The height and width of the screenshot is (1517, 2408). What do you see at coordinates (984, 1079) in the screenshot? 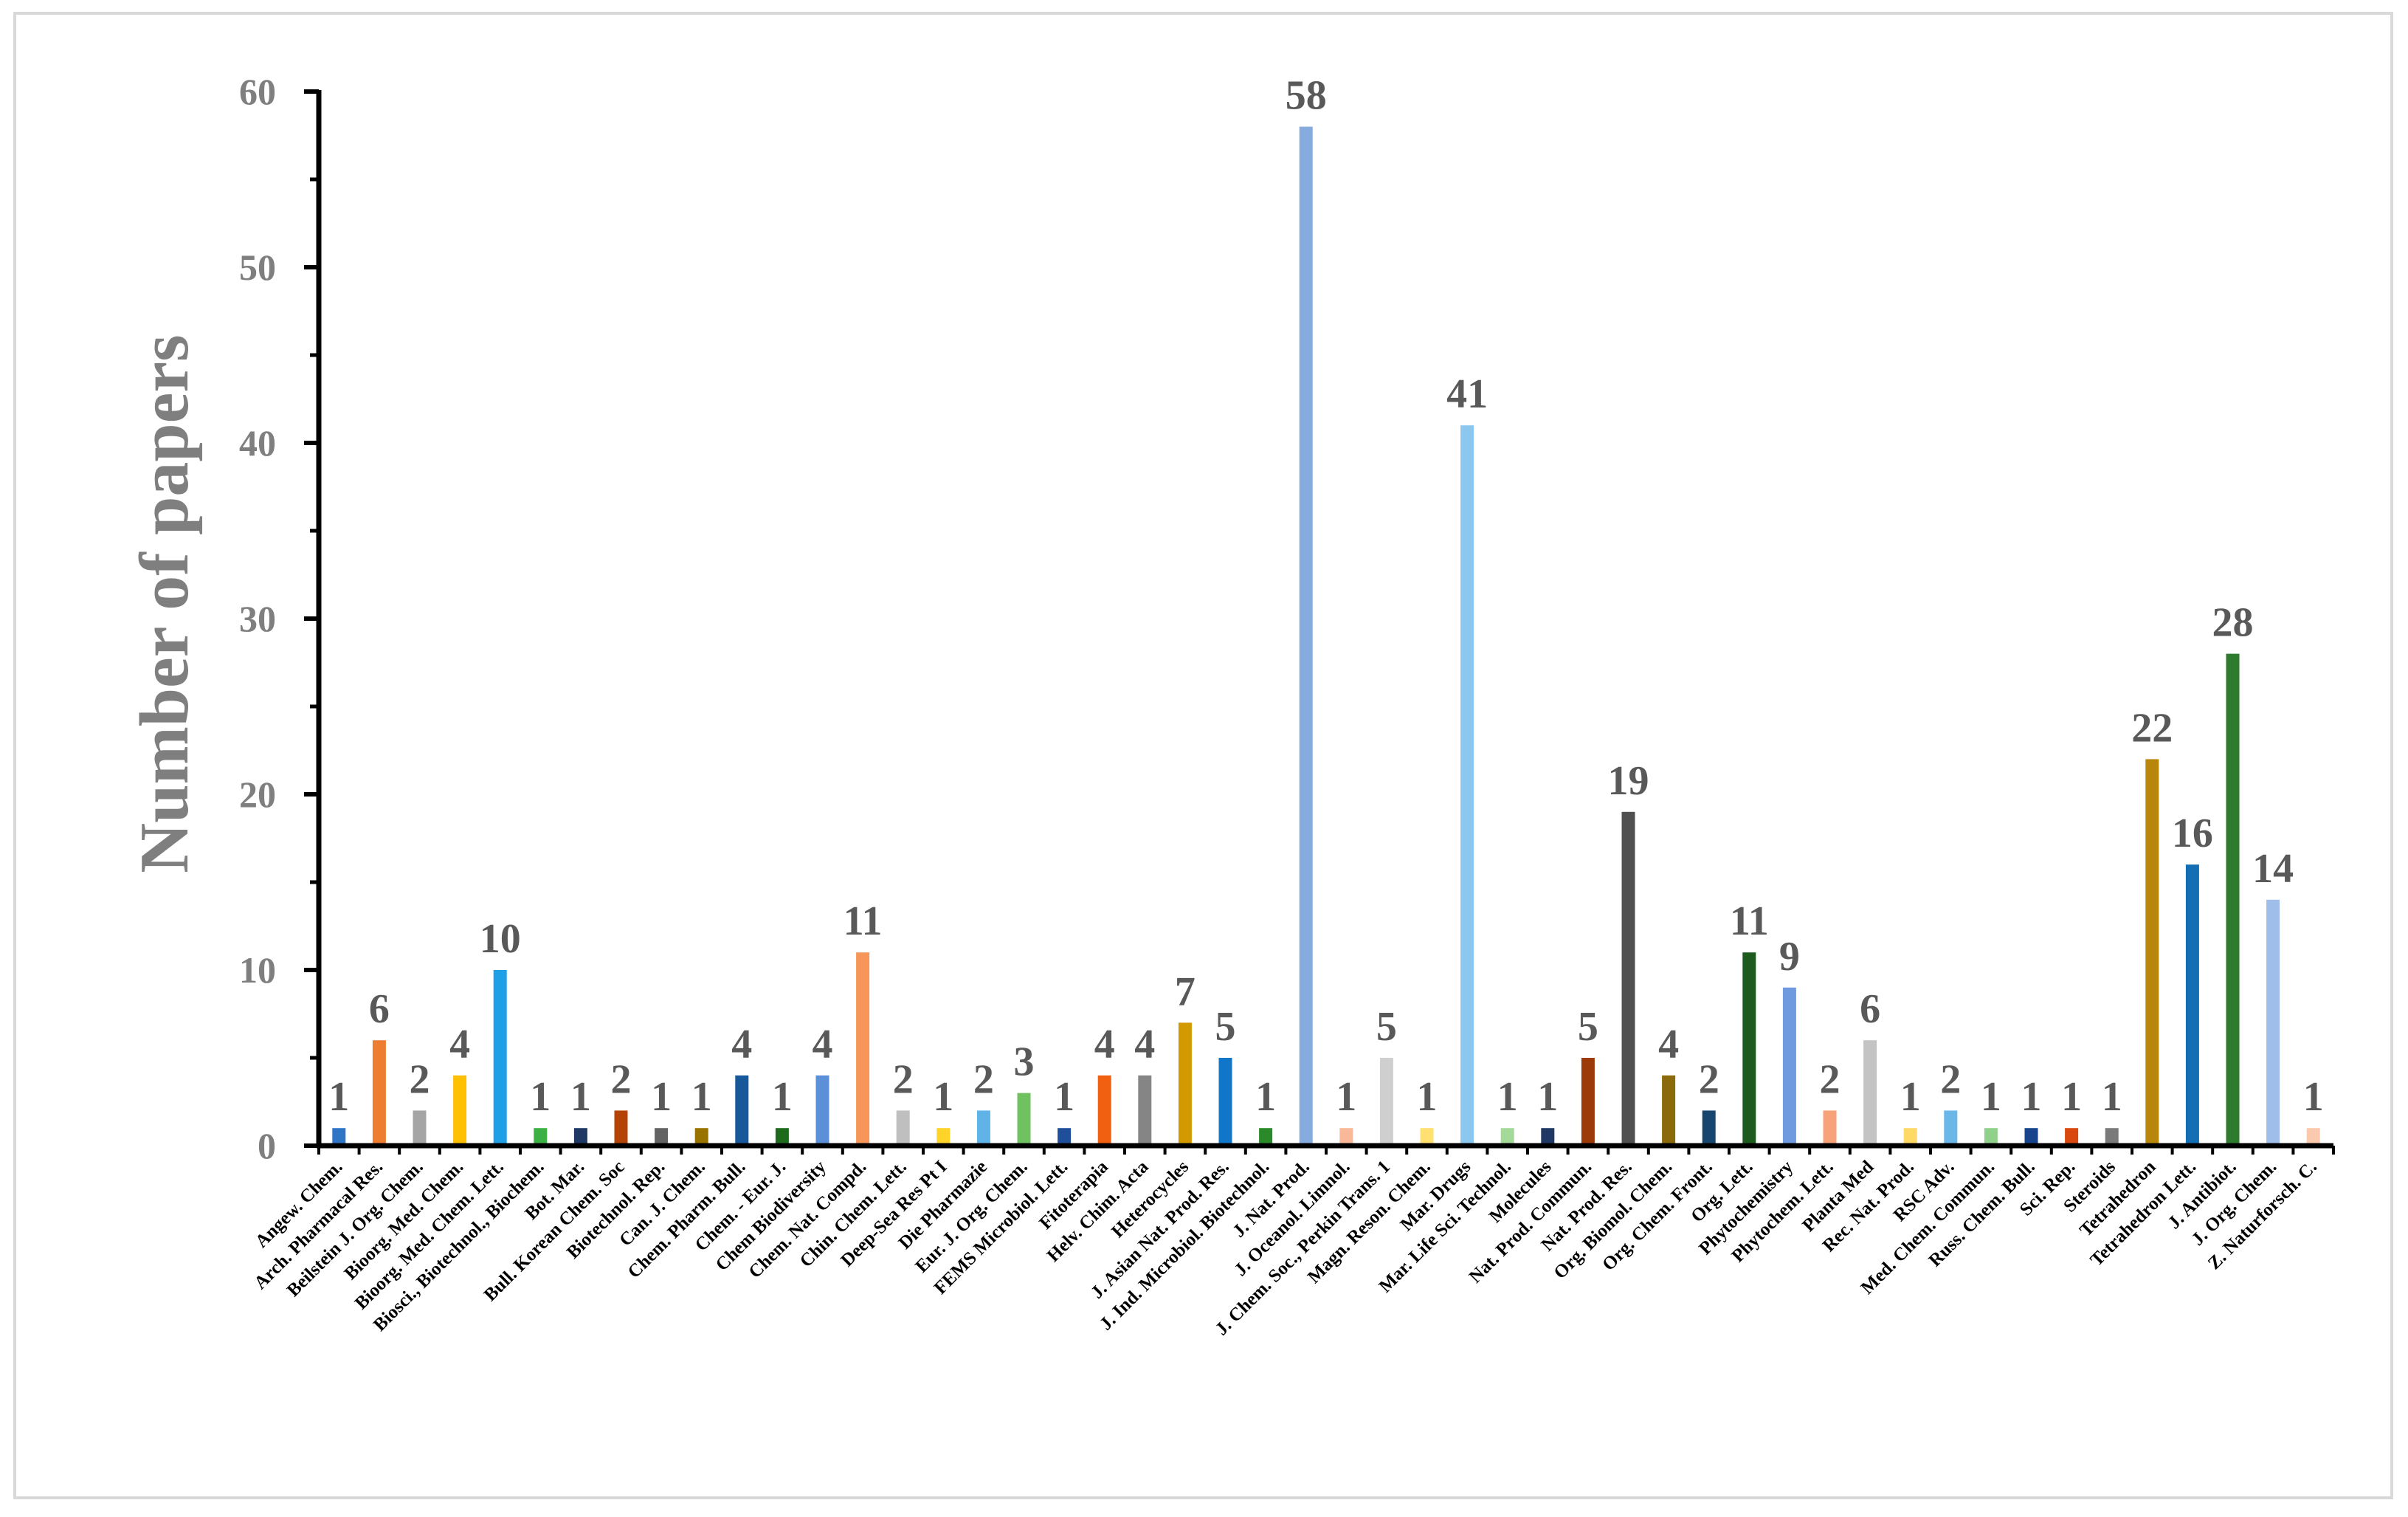
I see `data-label-16: 2` at bounding box center [984, 1079].